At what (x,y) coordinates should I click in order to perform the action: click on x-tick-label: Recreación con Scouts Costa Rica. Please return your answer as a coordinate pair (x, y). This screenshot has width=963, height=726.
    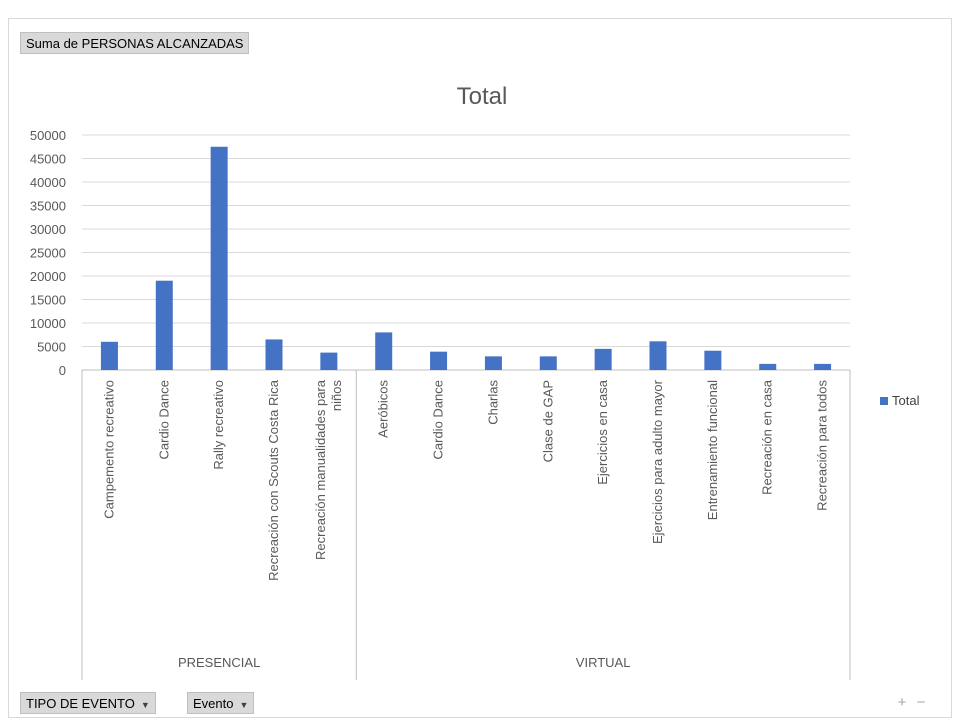
    Looking at the image, I should click on (273, 480).